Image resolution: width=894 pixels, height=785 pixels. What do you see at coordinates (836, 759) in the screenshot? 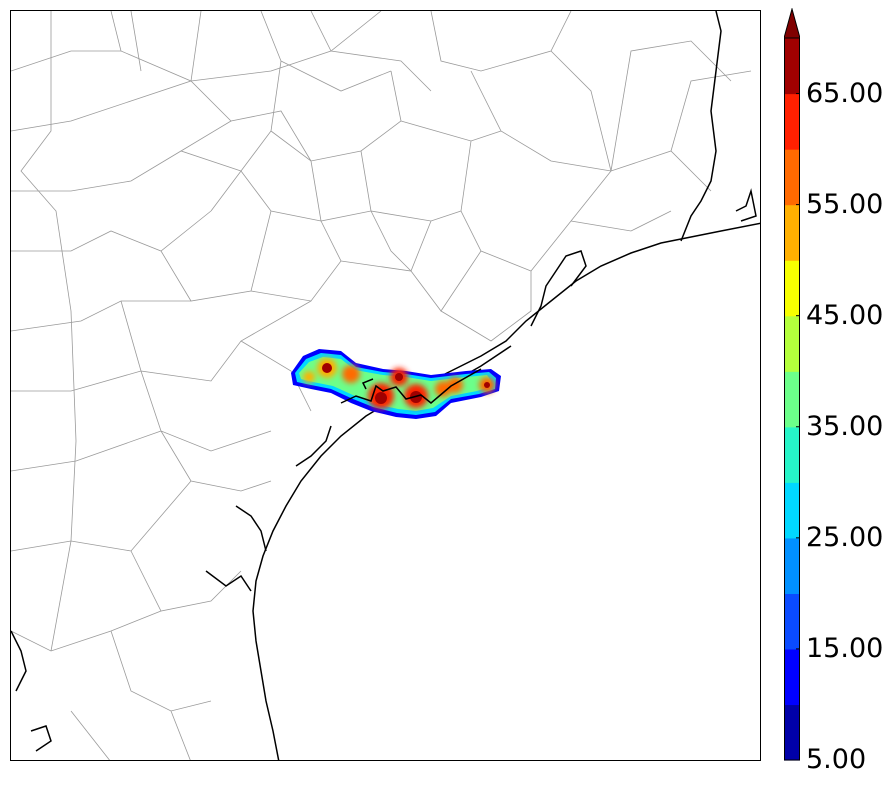
I see `colorbar-label: 5.00` at bounding box center [836, 759].